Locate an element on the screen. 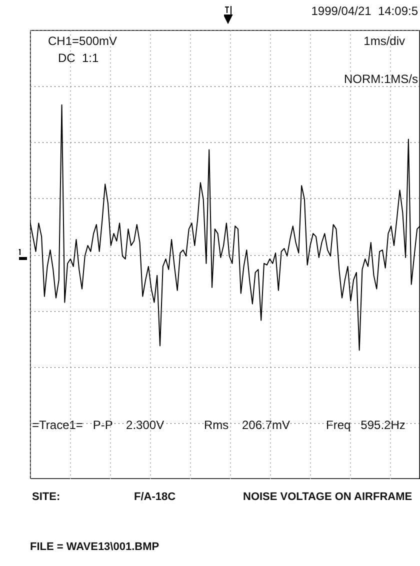  text: 1ms/div is located at coordinates (384, 41).